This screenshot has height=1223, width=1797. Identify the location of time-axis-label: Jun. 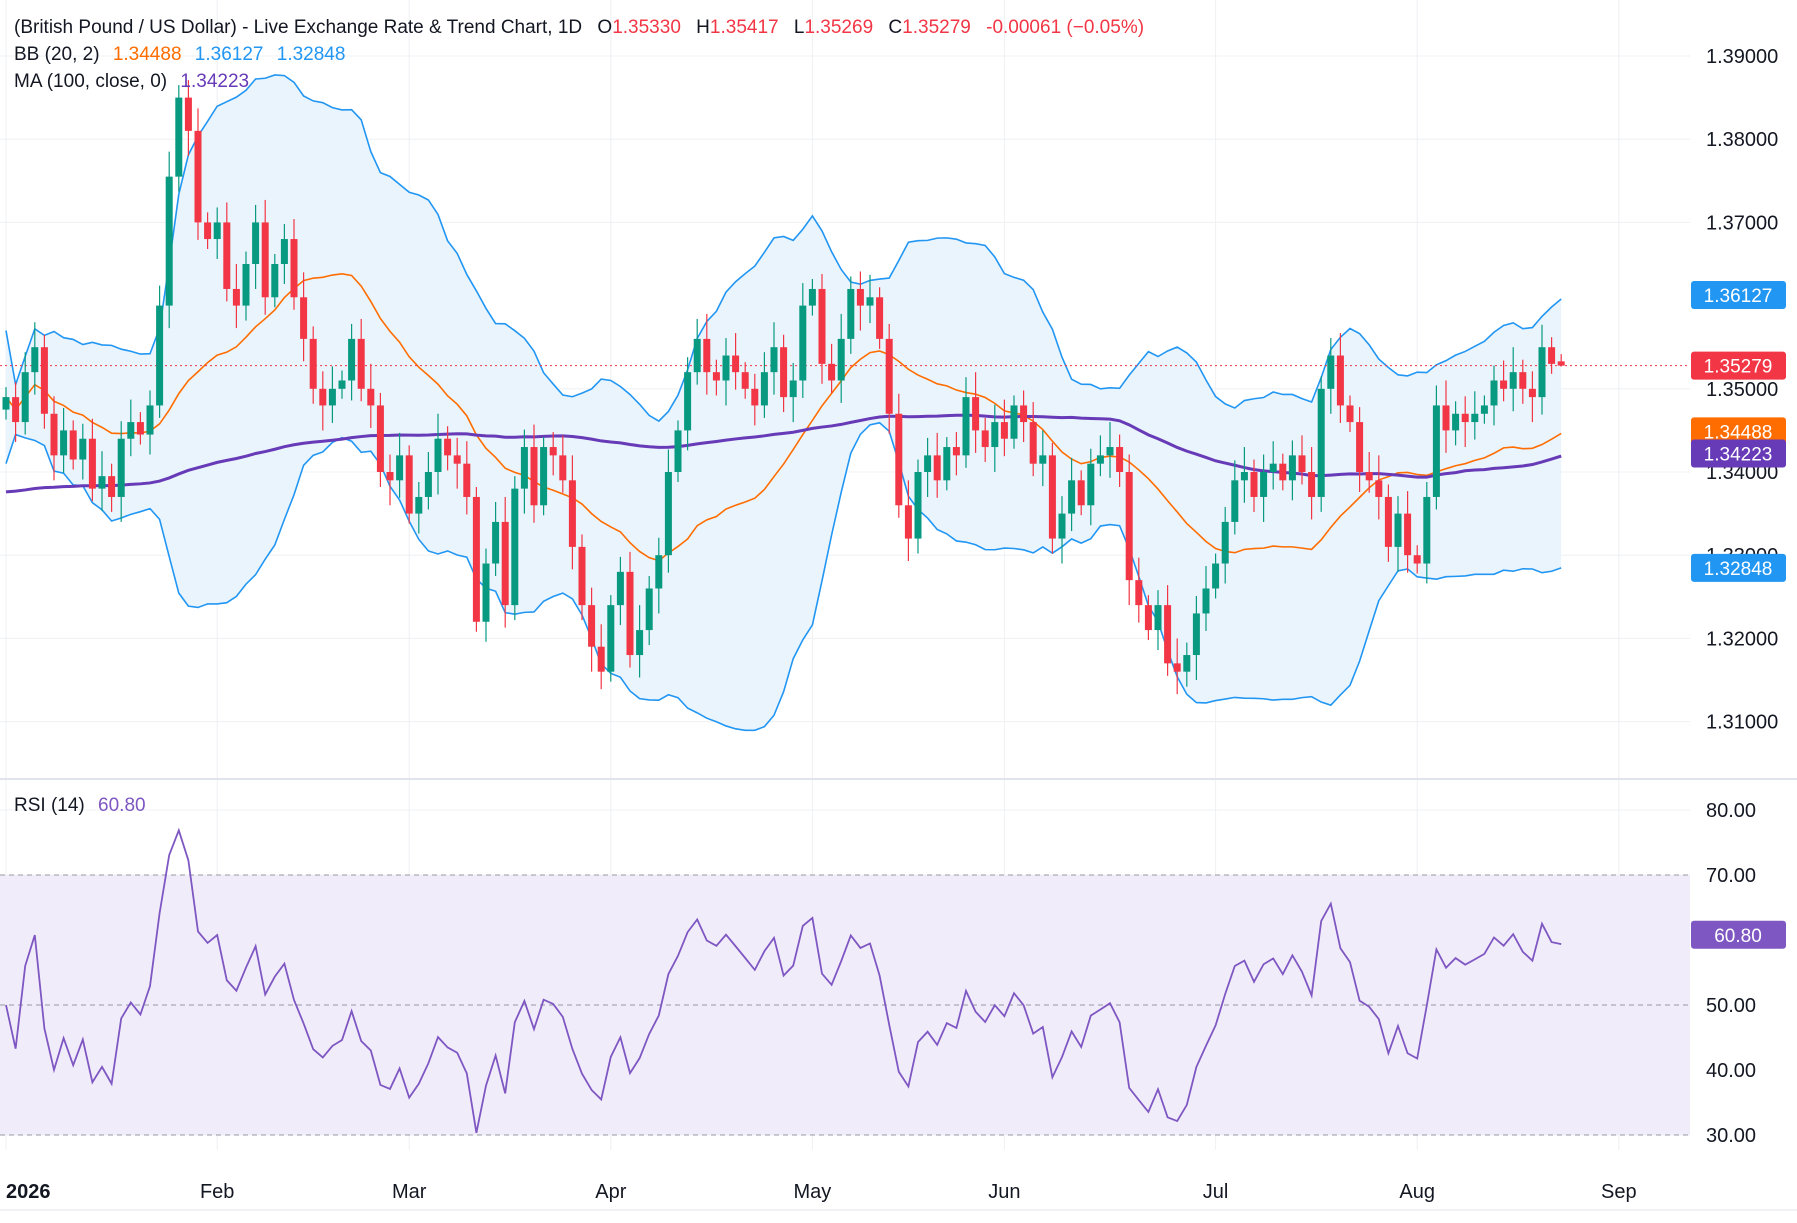
(1004, 1192).